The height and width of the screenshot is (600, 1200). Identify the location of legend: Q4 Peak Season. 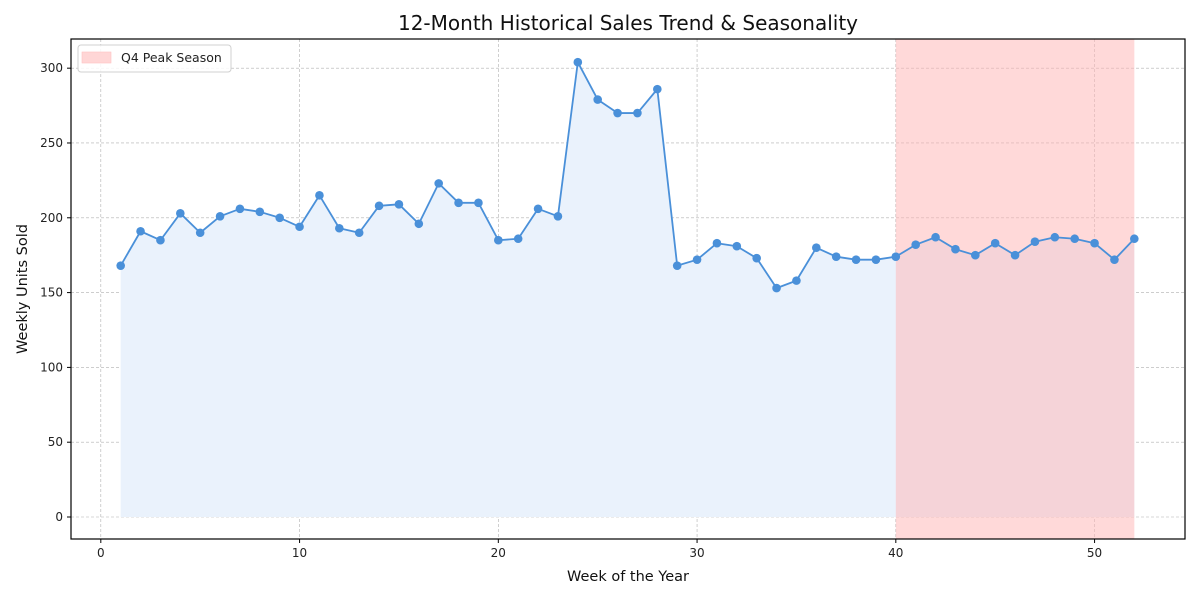
(154, 58).